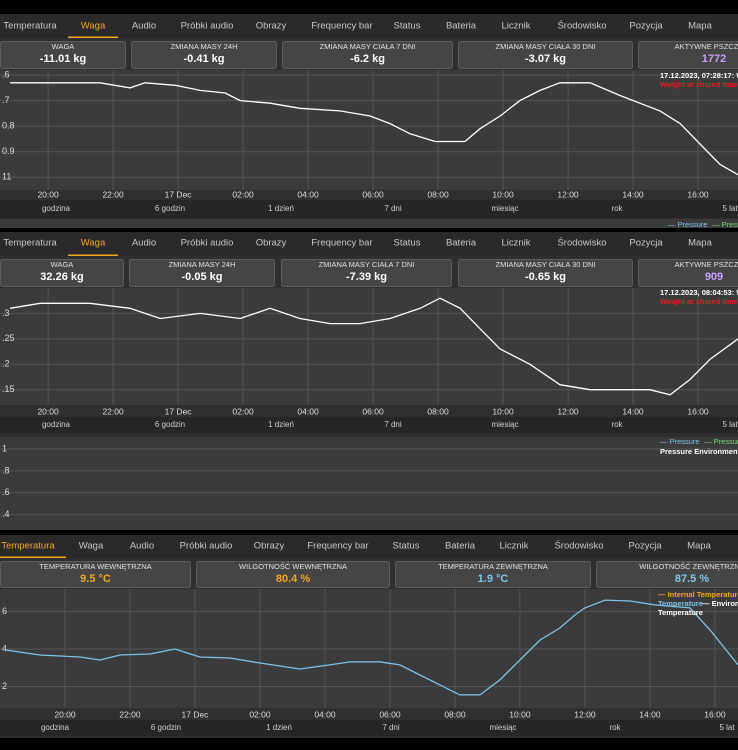 The width and height of the screenshot is (738, 750). What do you see at coordinates (545, 59) in the screenshot?
I see `stat-value: -3.07 kg` at bounding box center [545, 59].